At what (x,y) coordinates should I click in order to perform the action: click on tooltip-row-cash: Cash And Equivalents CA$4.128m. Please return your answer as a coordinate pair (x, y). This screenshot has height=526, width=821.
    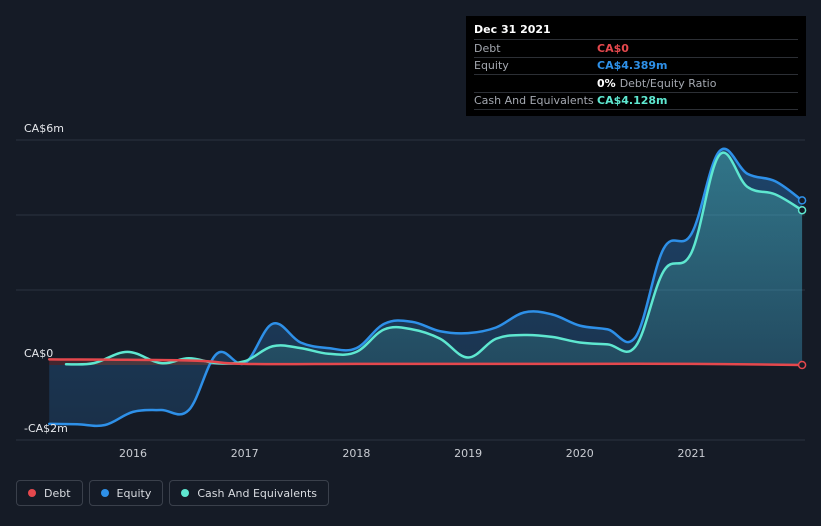
    Looking at the image, I should click on (636, 100).